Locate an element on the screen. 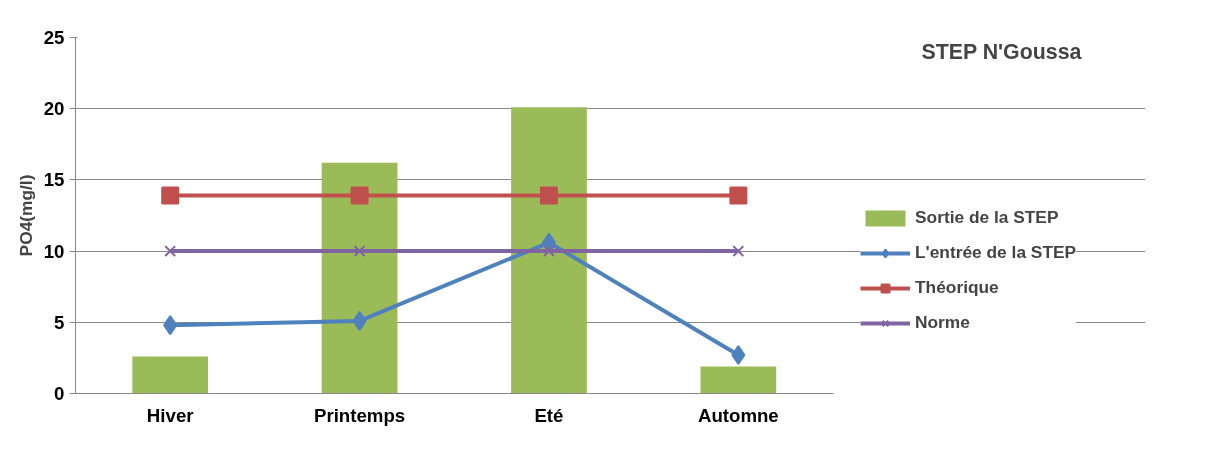 The image size is (1226, 474). y-tick-label: 10 is located at coordinates (54, 251).